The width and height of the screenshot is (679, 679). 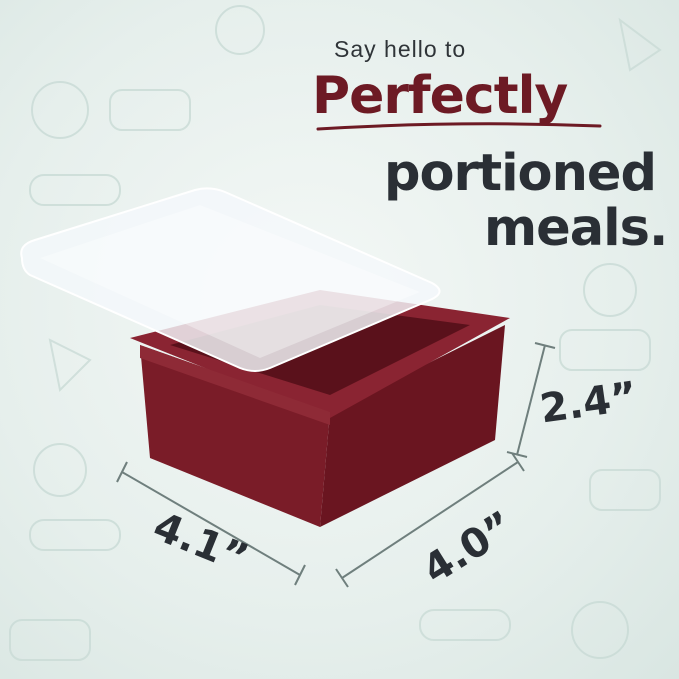 What do you see at coordinates (400, 49) in the screenshot?
I see `headline-intro: Say hello to` at bounding box center [400, 49].